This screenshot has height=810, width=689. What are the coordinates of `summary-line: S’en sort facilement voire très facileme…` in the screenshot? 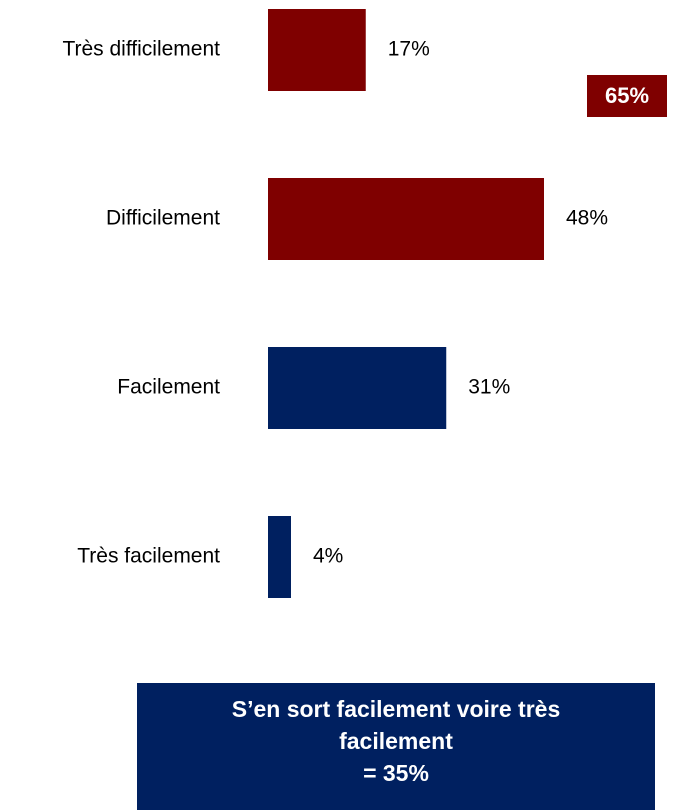 It's located at (396, 725).